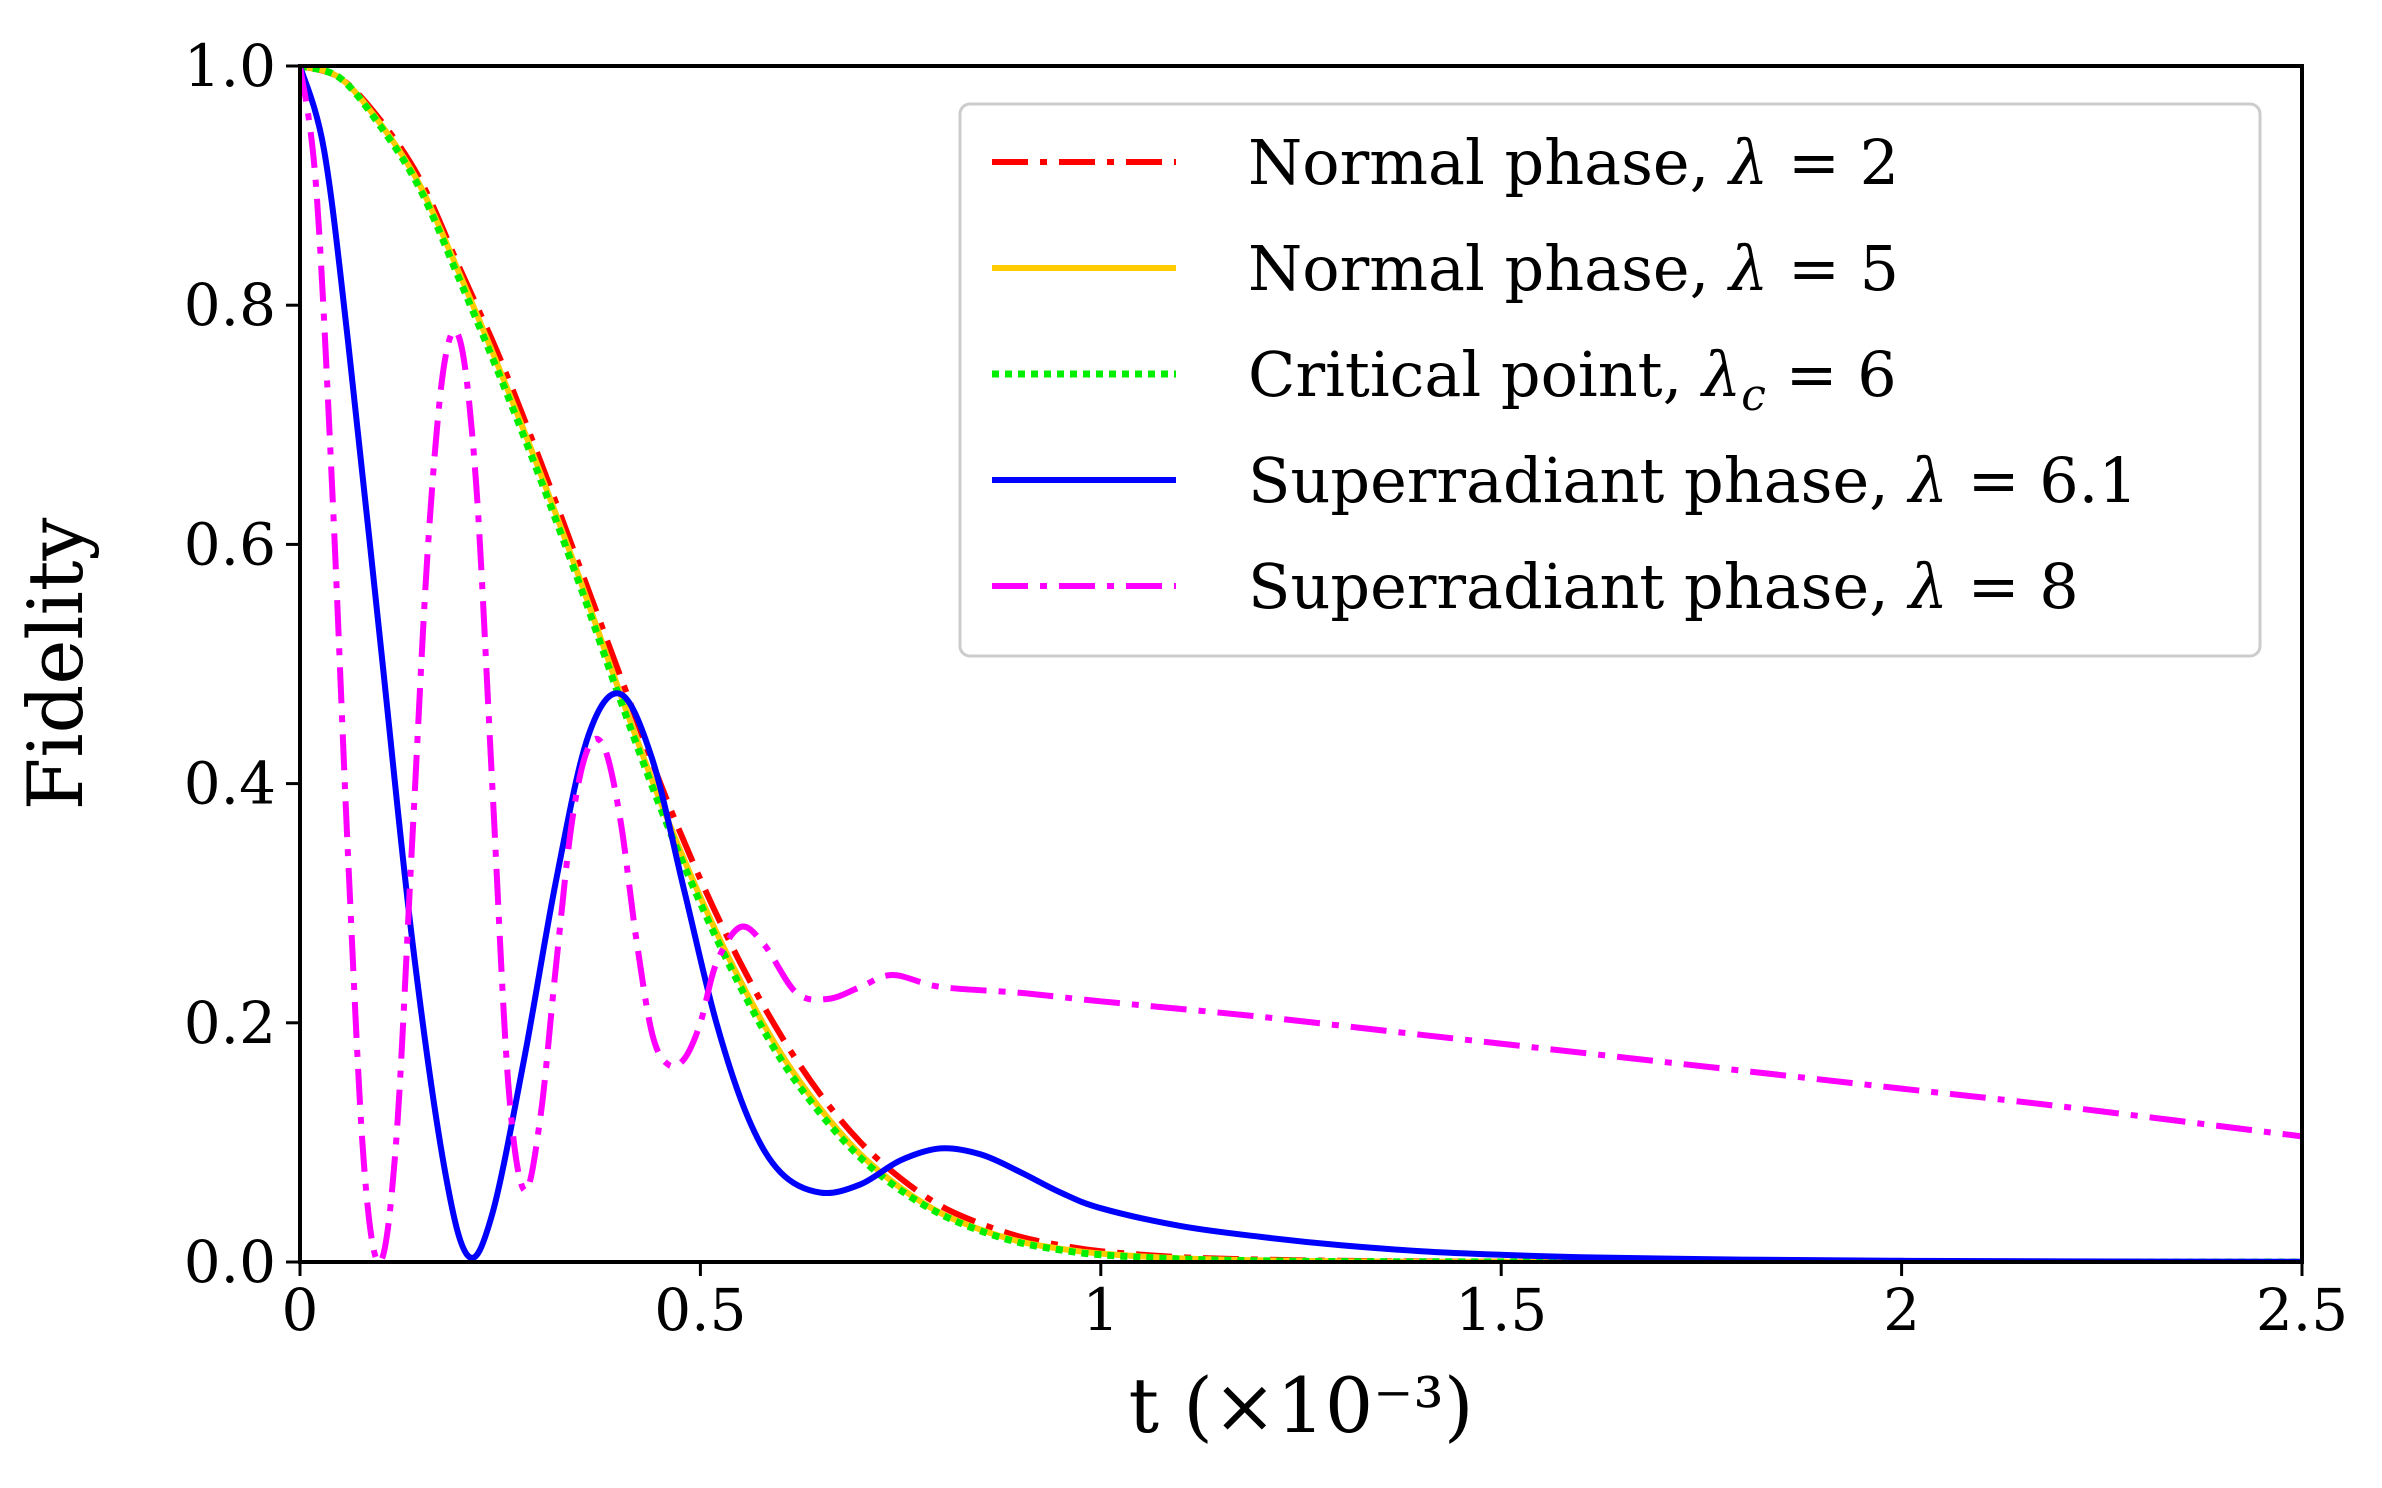  I want to click on legend-value: = 8, so click(2013, 586).